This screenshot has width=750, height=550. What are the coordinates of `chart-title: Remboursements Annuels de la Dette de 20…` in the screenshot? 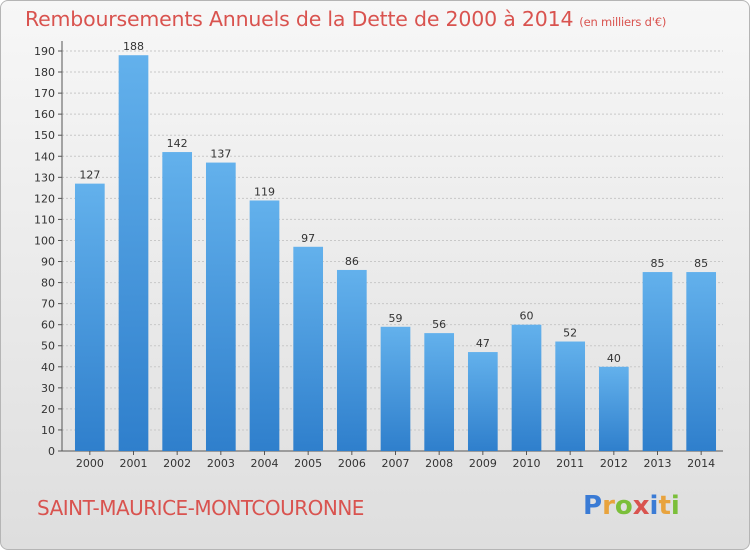 It's located at (345, 19).